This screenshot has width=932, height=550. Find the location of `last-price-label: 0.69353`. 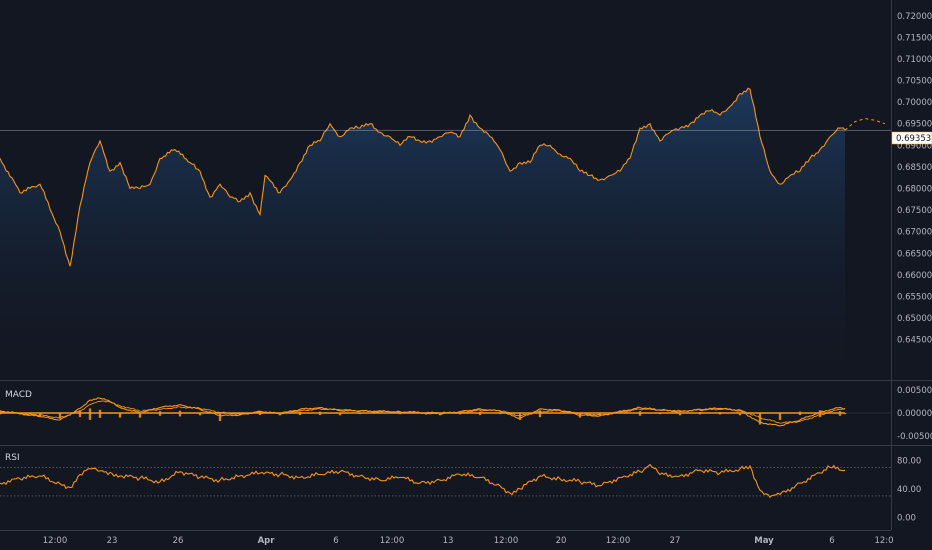

last-price-label: 0.69353 is located at coordinates (911, 138).